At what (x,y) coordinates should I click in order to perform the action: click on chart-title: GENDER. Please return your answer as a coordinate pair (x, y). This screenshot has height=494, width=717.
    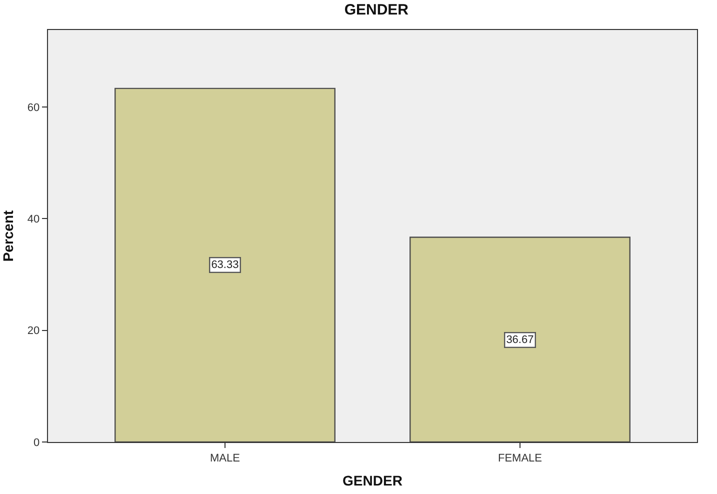
    Looking at the image, I should click on (376, 9).